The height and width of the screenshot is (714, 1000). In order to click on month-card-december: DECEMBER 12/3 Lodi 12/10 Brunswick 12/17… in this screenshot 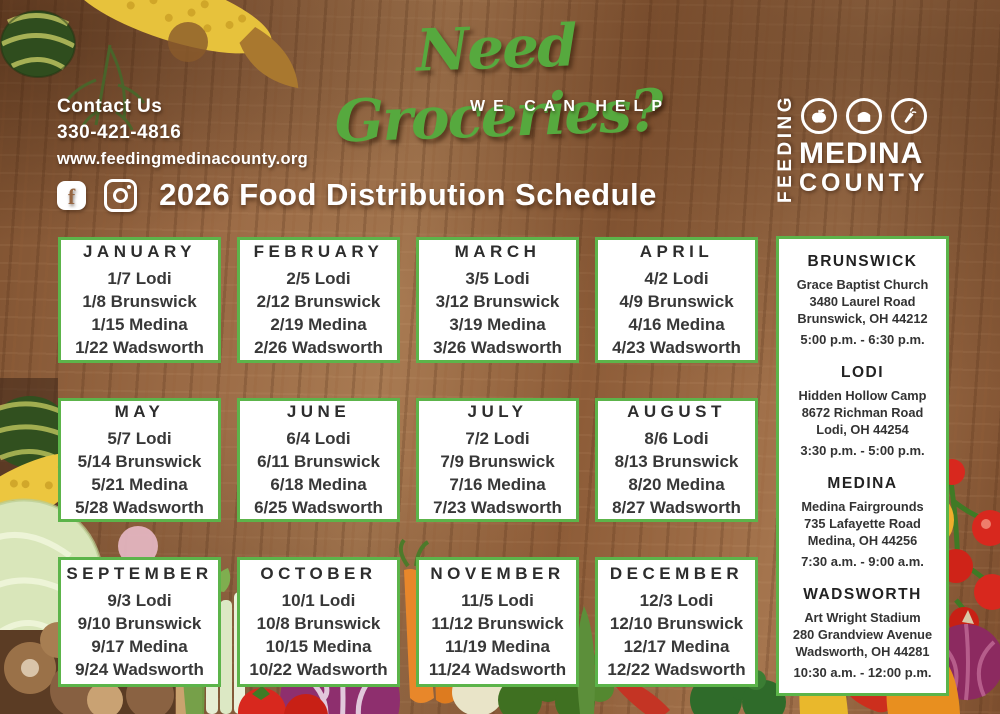, I will do `click(676, 622)`.